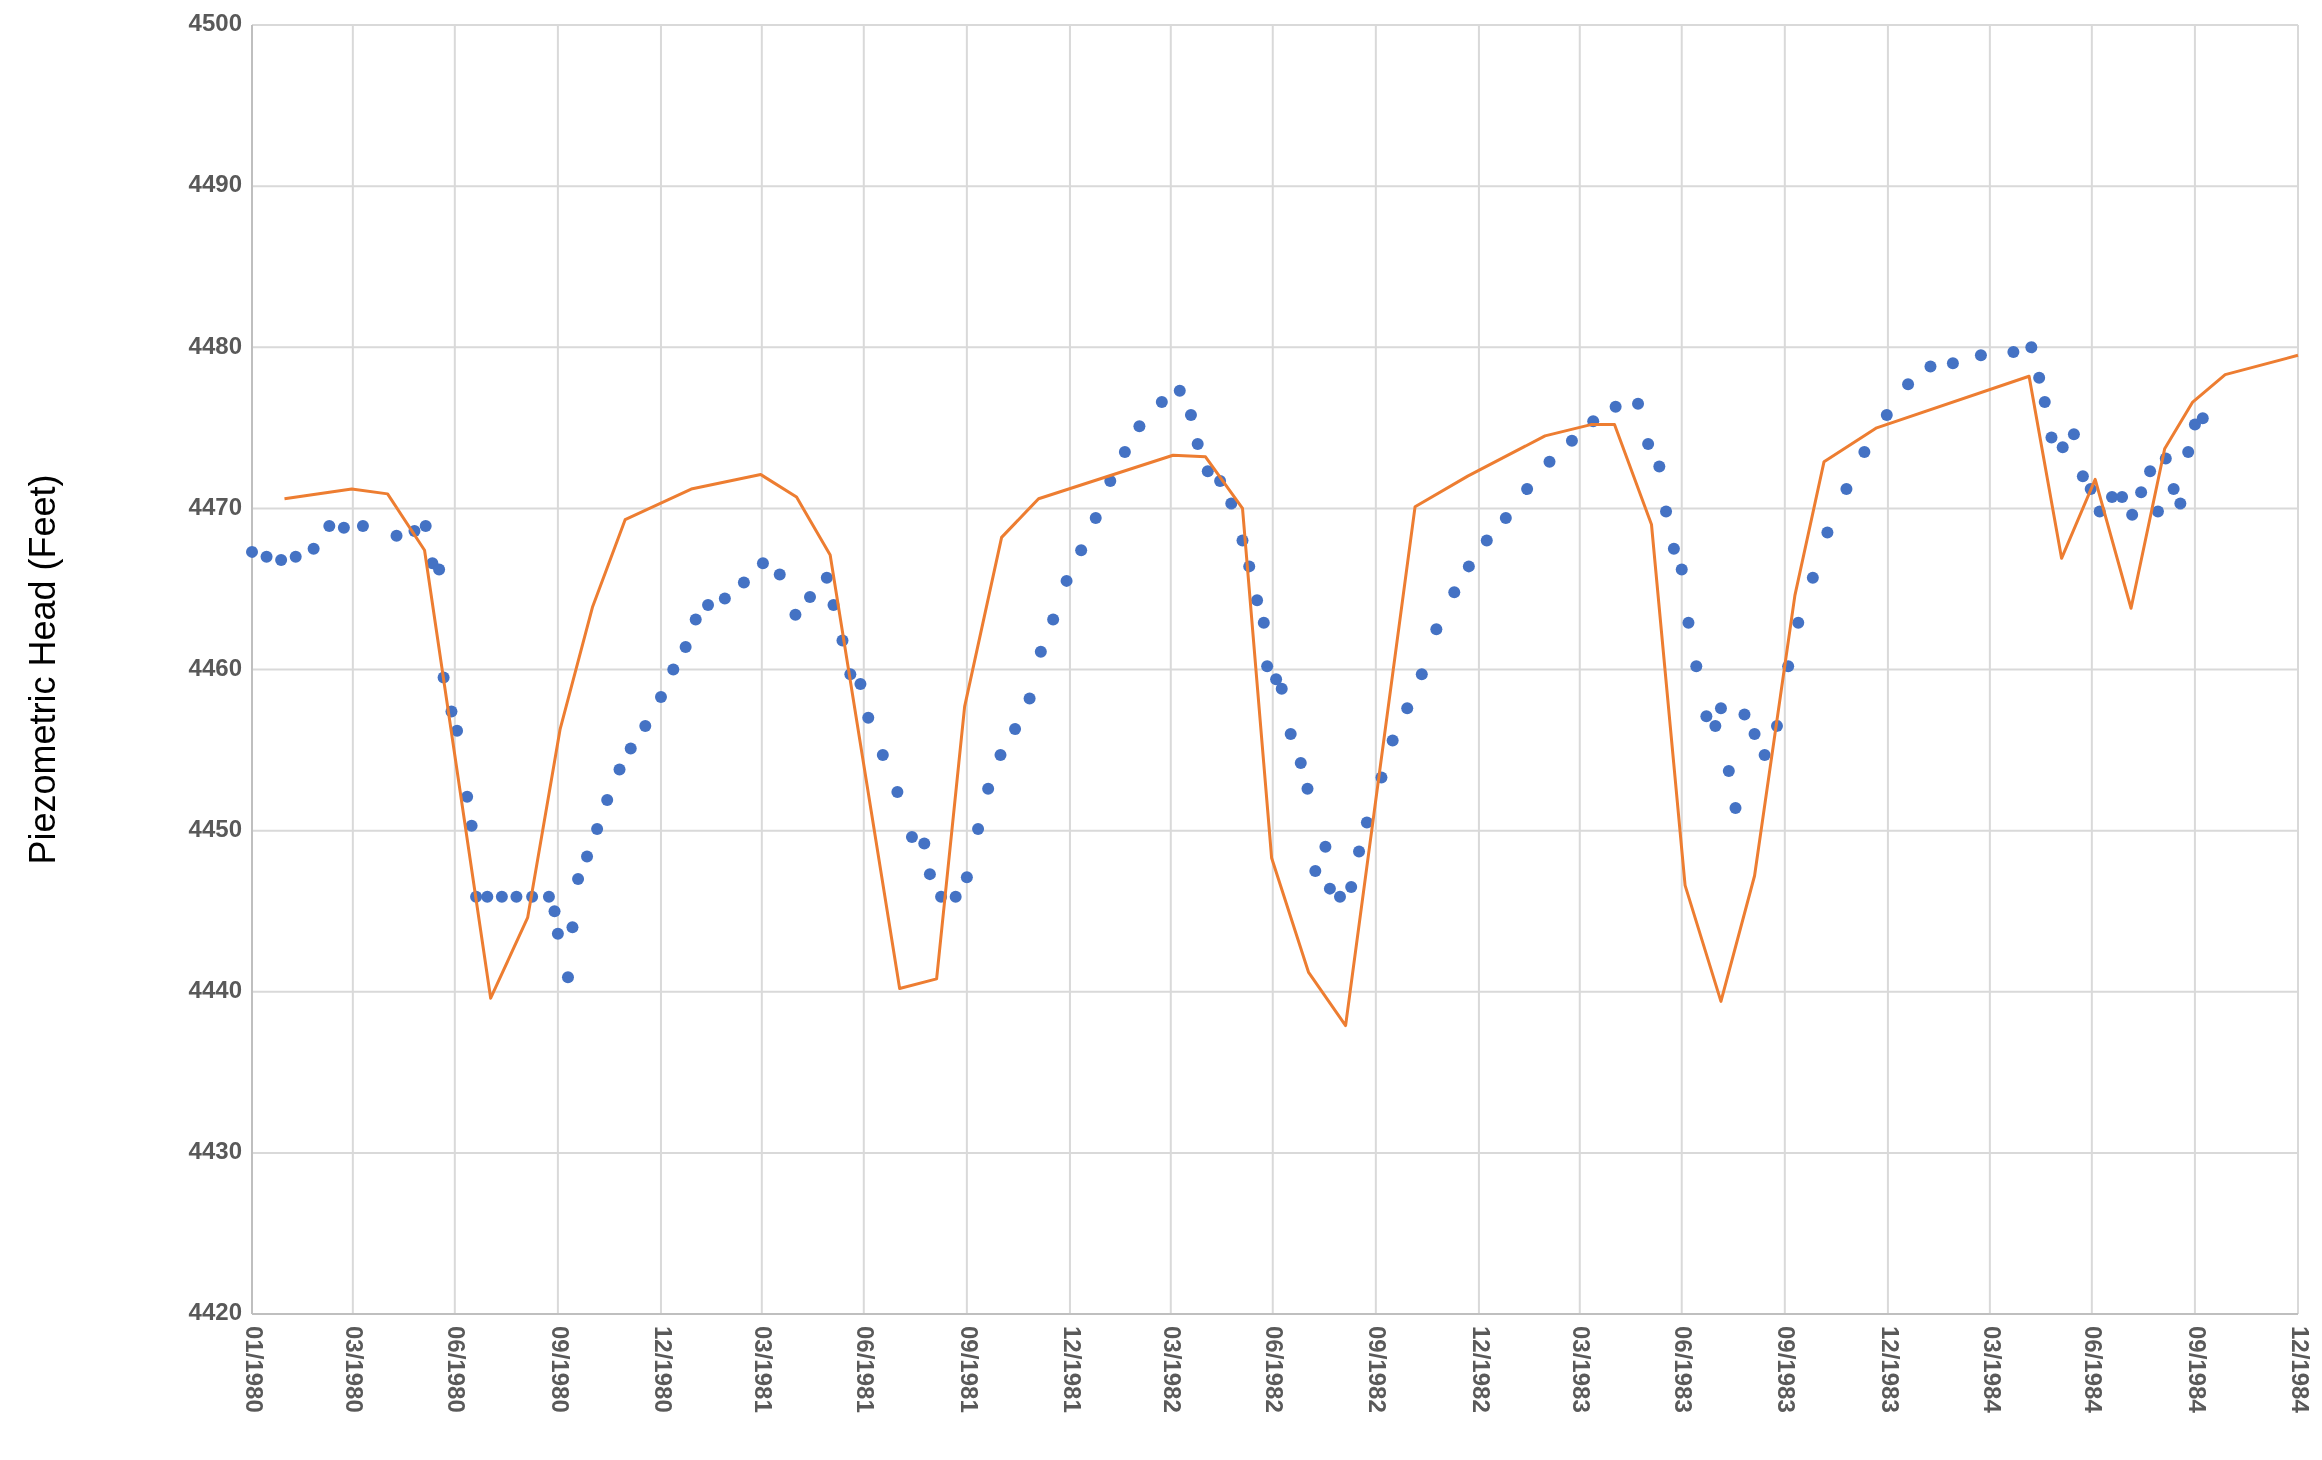 The height and width of the screenshot is (1460, 2322). I want to click on x-tick-label: 03/1983, so click(1582, 1369).